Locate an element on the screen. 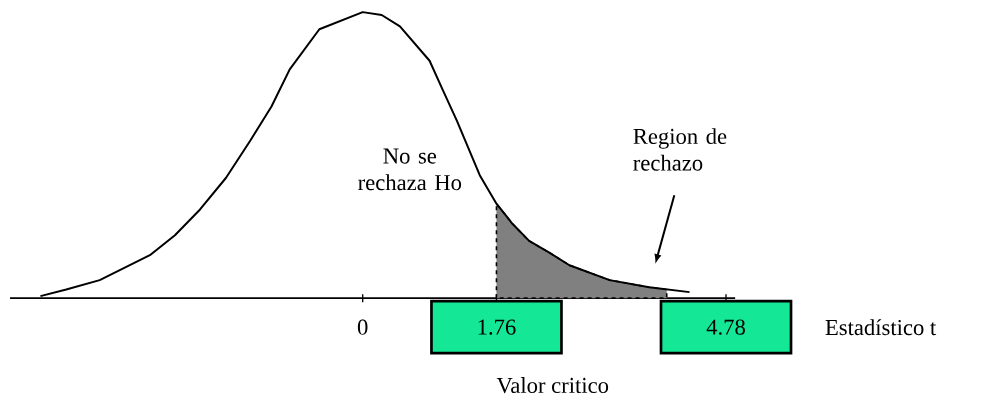 The height and width of the screenshot is (409, 1002). x-tick-label: 0 is located at coordinates (362, 327).